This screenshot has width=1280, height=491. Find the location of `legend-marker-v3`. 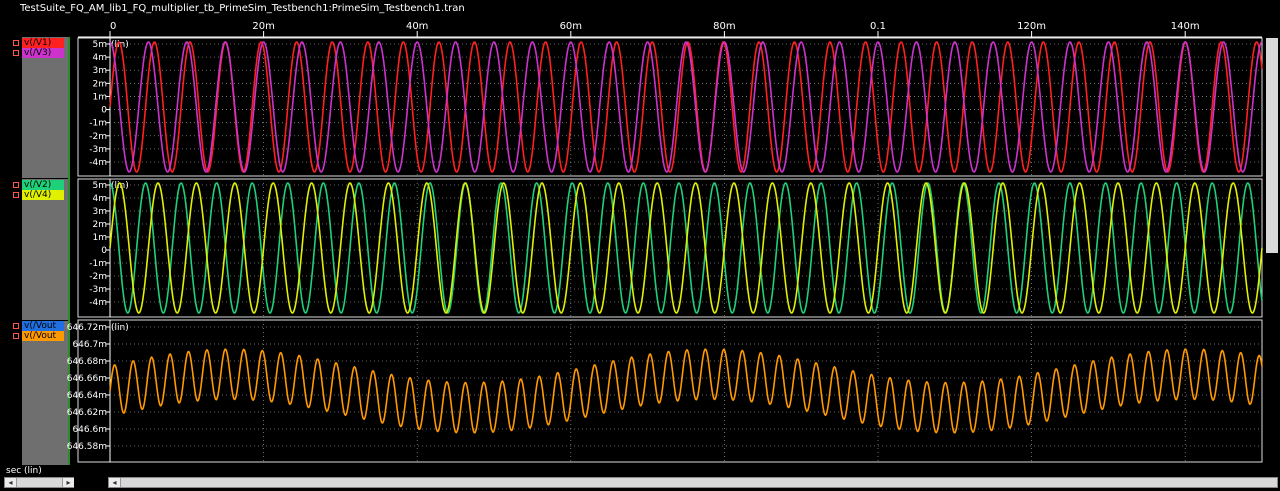

legend-marker-v3 is located at coordinates (16, 53).